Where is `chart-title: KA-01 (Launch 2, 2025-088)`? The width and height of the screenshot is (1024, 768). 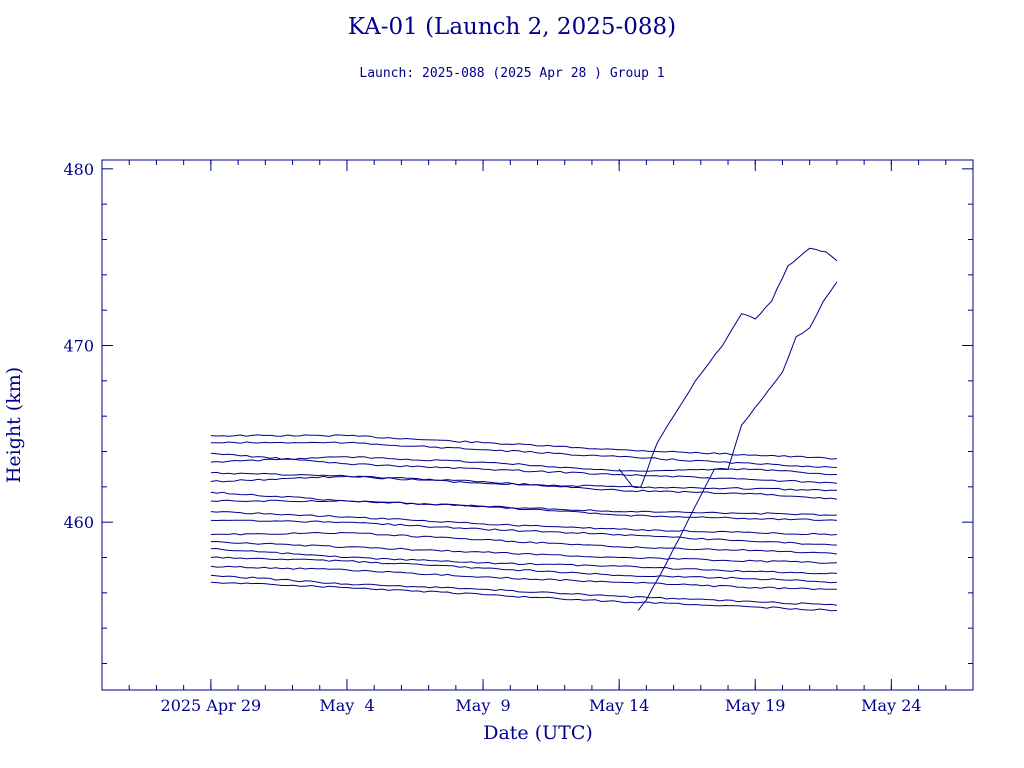
chart-title: KA-01 (Launch 2, 2025-088) is located at coordinates (512, 27).